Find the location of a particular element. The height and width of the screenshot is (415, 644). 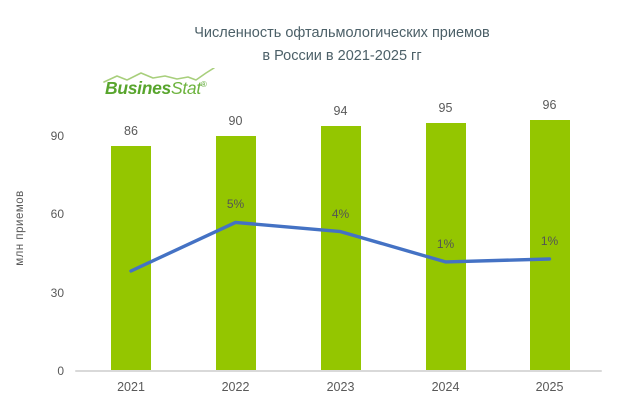

x-tick-label-2023: 2023 is located at coordinates (340, 387).